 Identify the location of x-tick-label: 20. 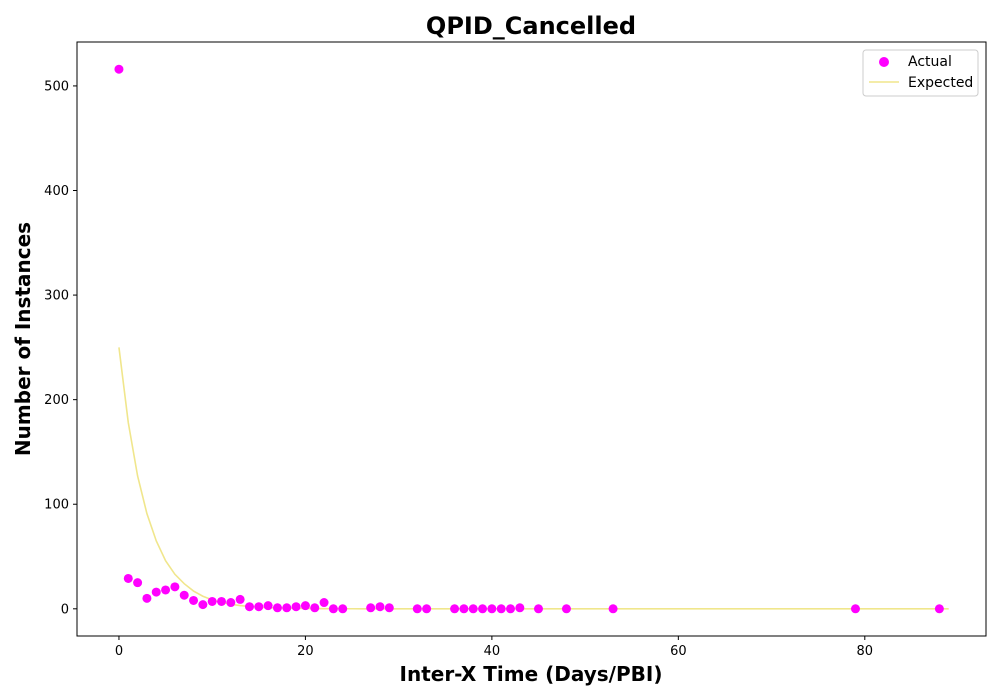
(305, 651).